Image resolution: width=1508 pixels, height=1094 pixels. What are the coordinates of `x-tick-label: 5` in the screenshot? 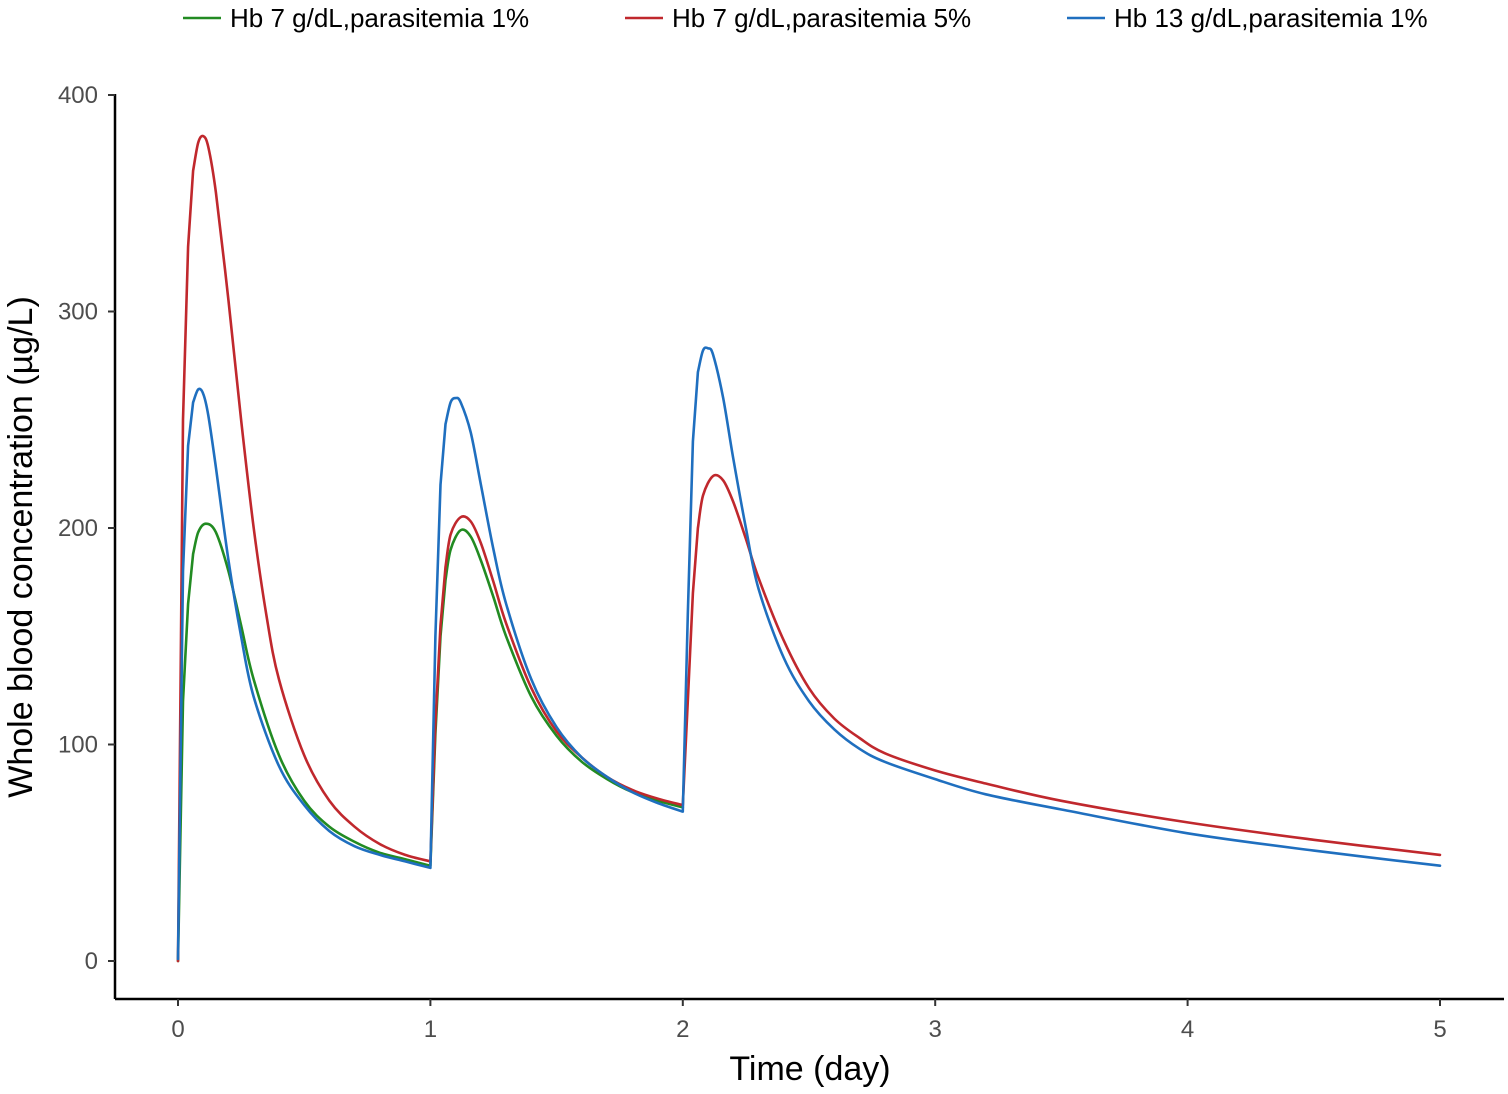 It's located at (1439, 1029).